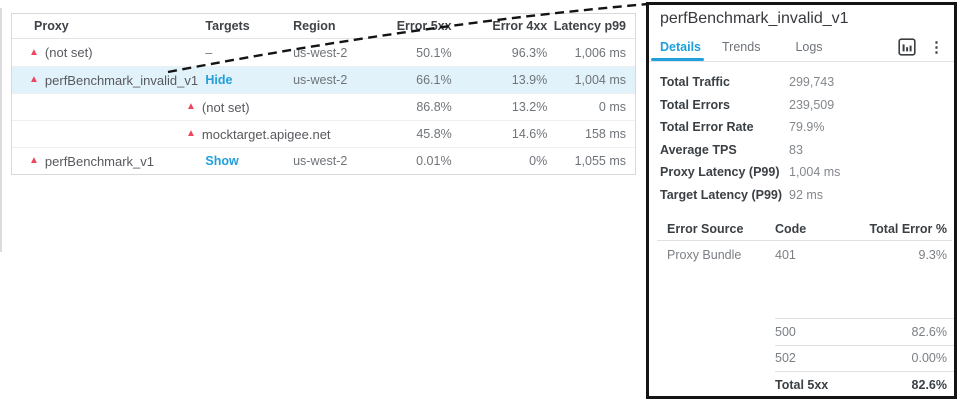 Image resolution: width=960 pixels, height=407 pixels. I want to click on column-header-error-4xx: Error 4xx, so click(520, 26).